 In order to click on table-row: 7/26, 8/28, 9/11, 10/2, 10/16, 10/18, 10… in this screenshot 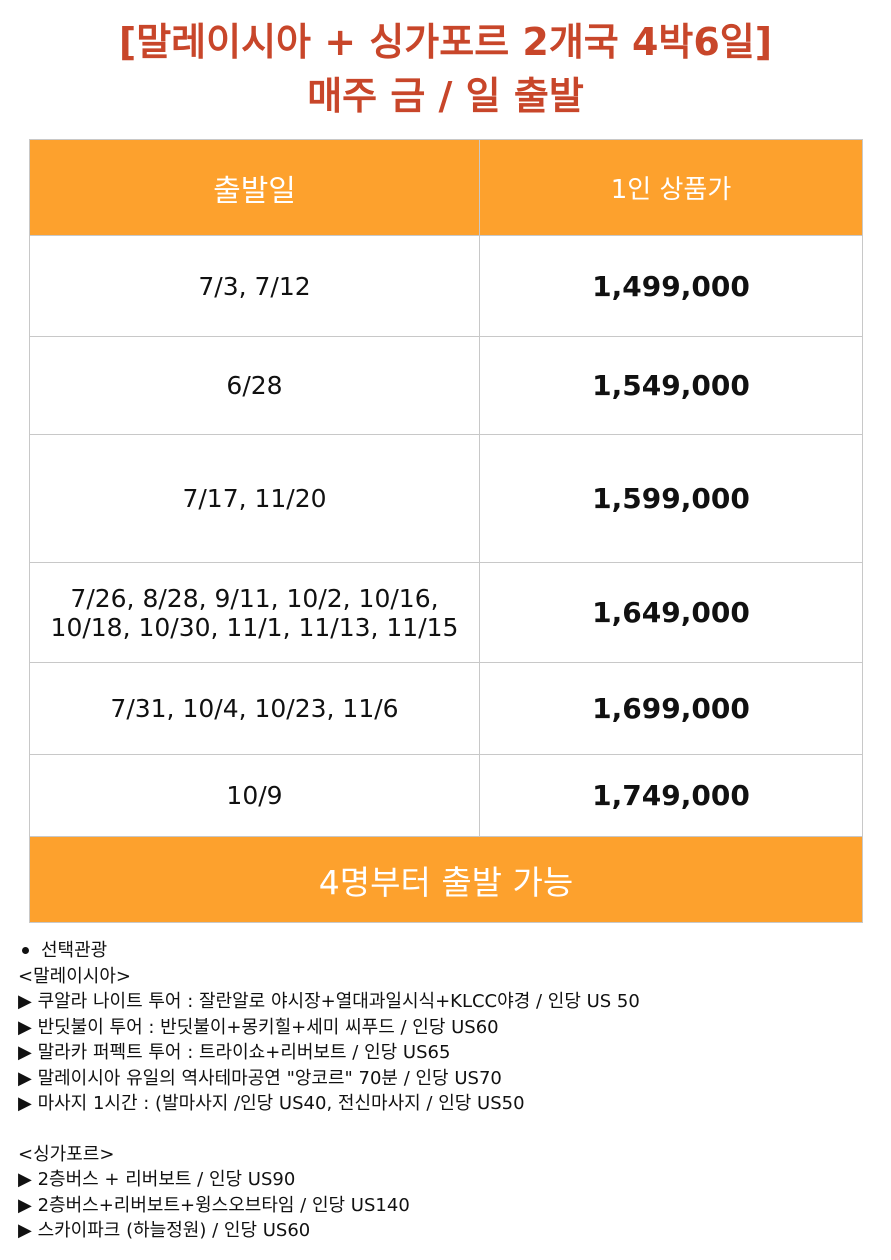, I will do `click(446, 612)`.